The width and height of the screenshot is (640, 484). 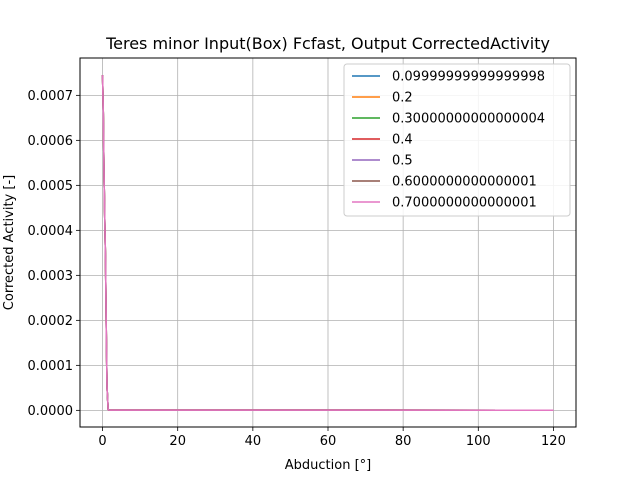 I want to click on x-tick-label: 20, so click(x=177, y=441).